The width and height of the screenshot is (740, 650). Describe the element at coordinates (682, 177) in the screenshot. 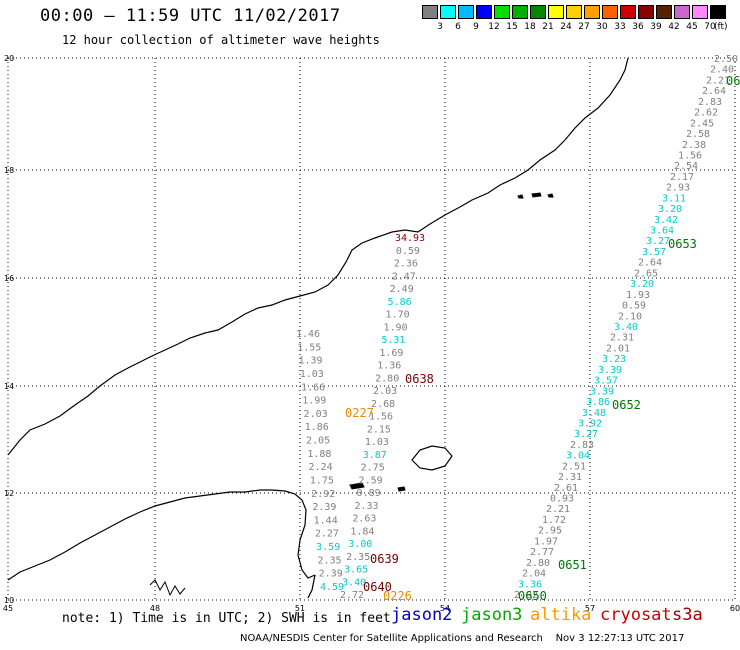

I see `wave-height-value: 2.17` at that location.